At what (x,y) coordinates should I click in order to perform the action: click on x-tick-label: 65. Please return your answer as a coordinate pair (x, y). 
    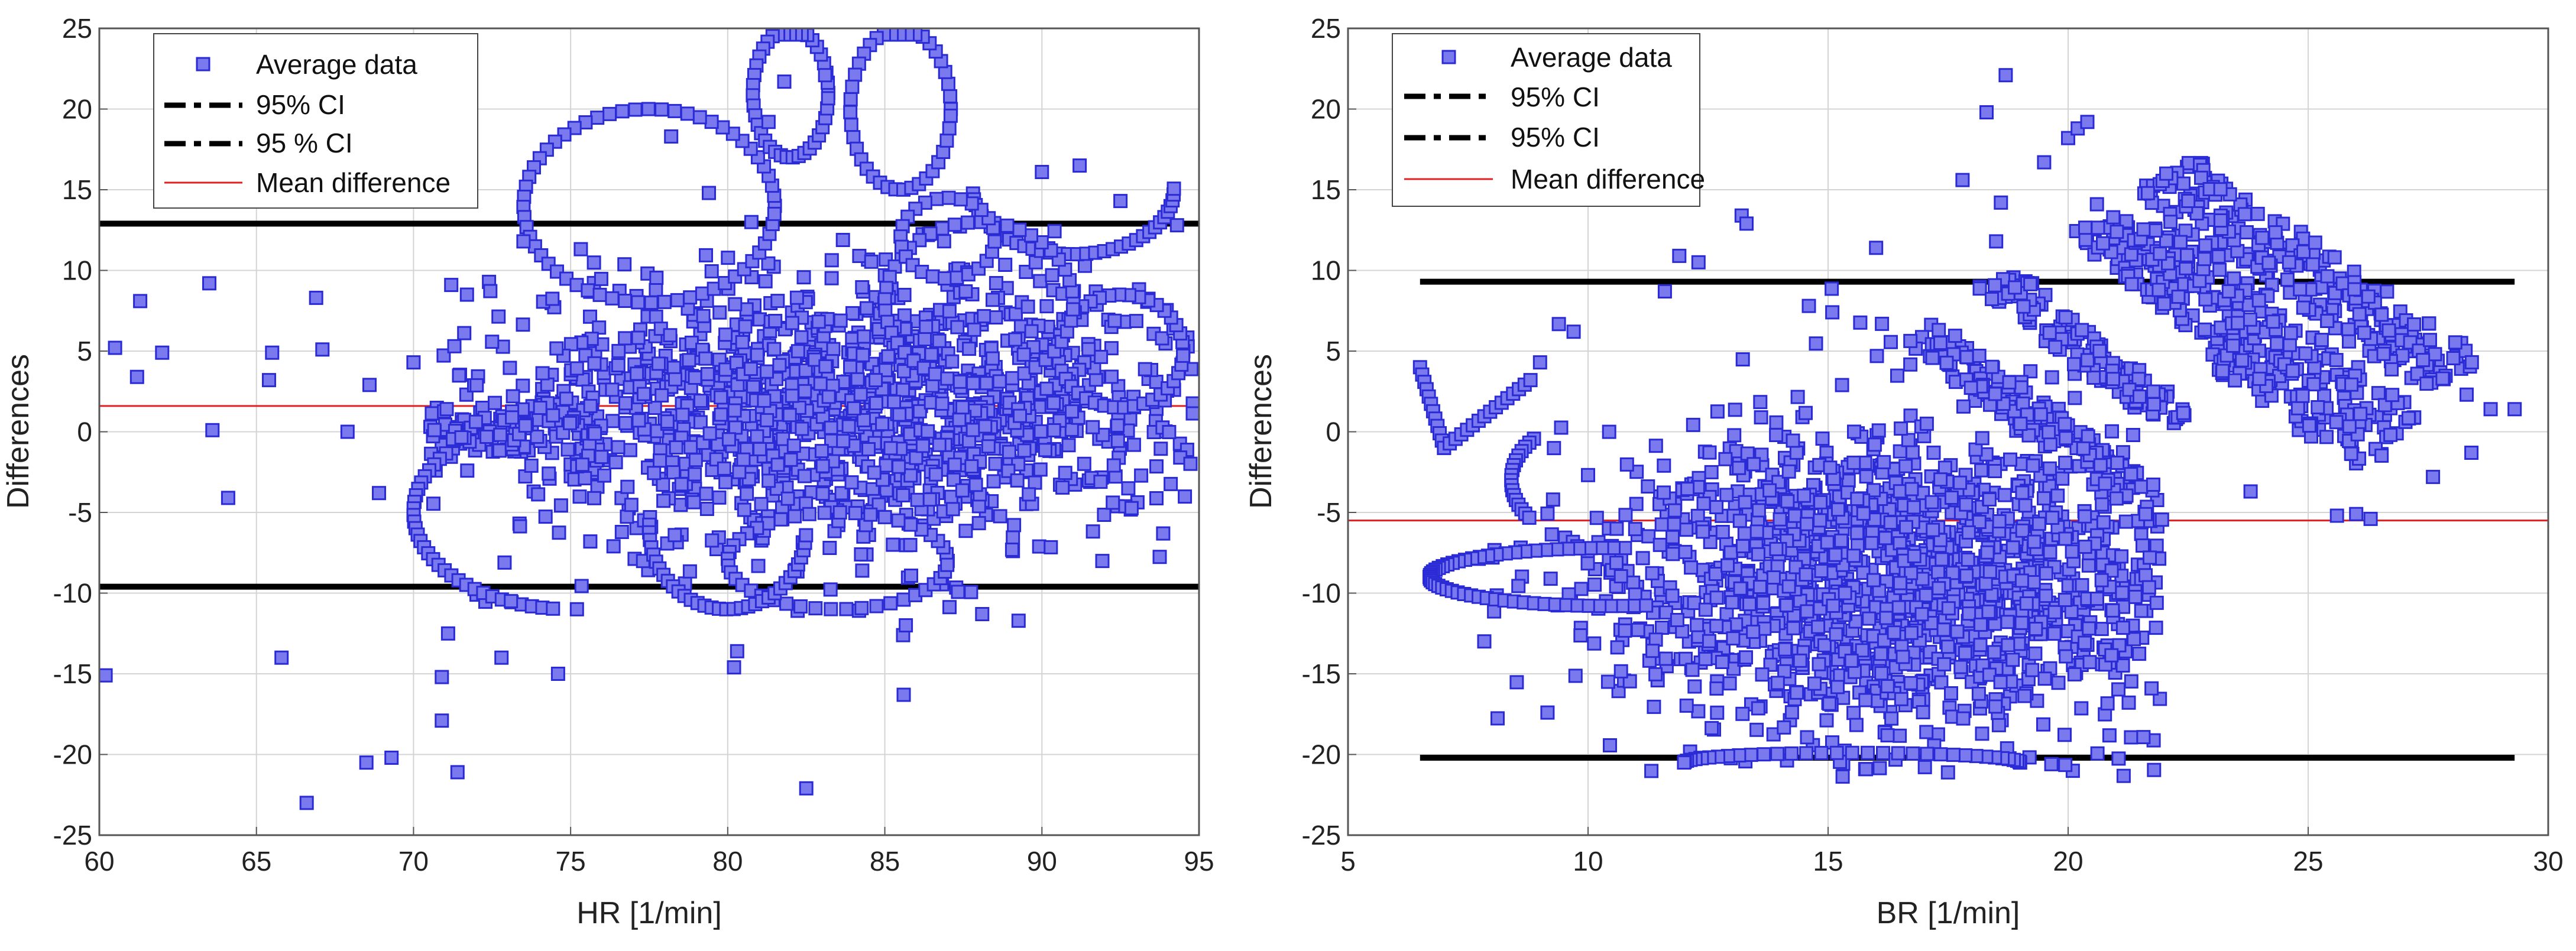
    Looking at the image, I should click on (256, 861).